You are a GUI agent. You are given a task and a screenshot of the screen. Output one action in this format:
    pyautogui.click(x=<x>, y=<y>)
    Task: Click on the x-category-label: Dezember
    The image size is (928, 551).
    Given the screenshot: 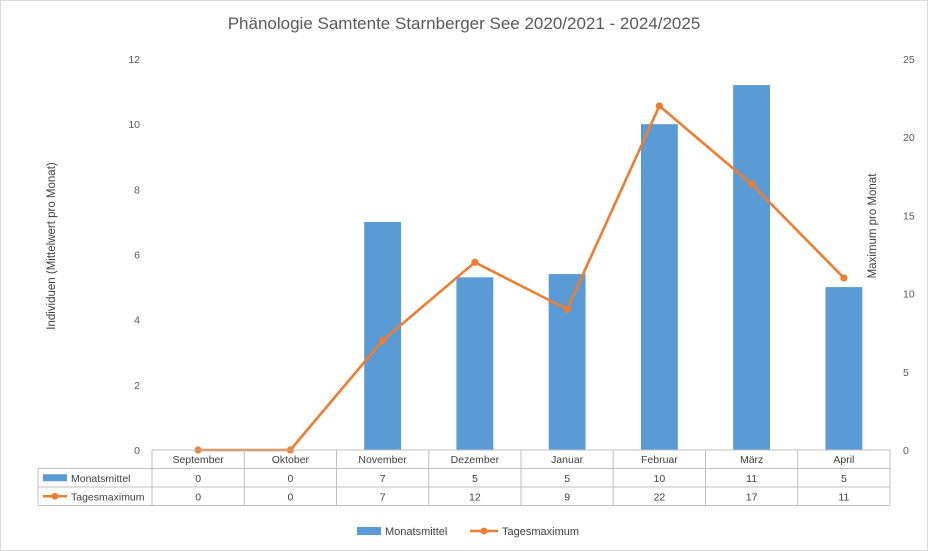 What is the action you would take?
    pyautogui.click(x=475, y=460)
    